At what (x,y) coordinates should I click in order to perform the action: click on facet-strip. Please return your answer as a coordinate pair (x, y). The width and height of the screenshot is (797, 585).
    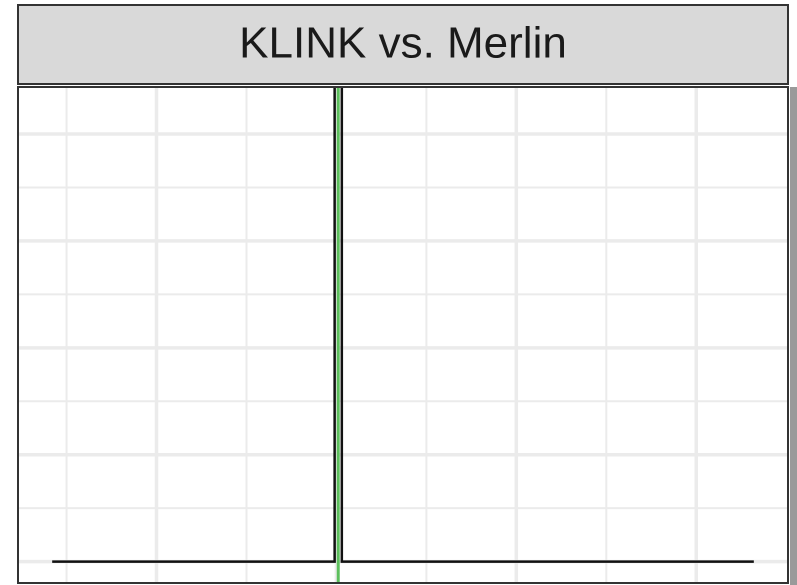
    Looking at the image, I should click on (403, 44).